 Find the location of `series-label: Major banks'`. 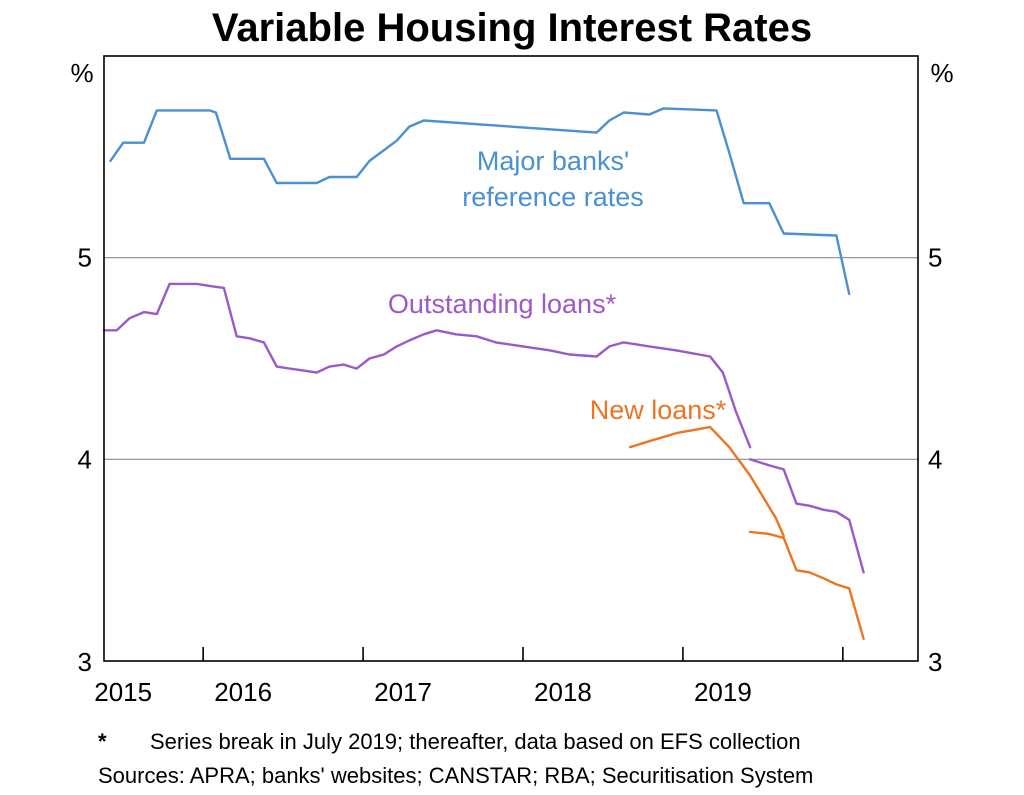

series-label: Major banks' is located at coordinates (553, 161).